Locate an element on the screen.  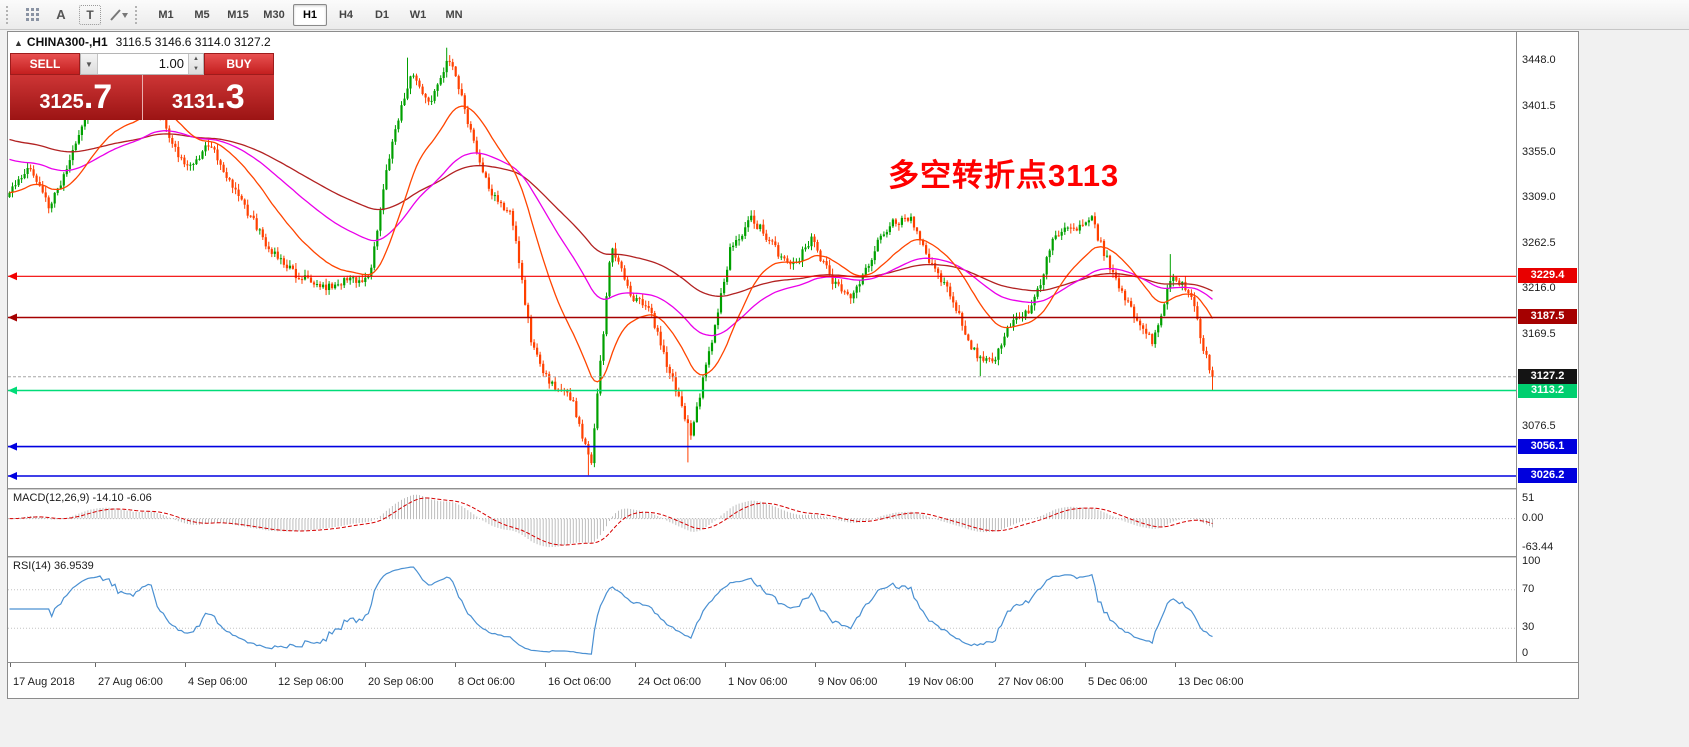
one-click-trading-panel: SELL ▼ 1.00 ▲ ▼ BUY 3125.7 3131.3 is located at coordinates (142, 86).